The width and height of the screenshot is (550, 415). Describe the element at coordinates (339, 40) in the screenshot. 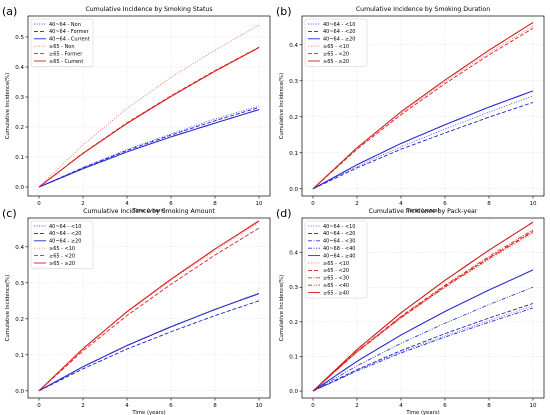

I see `legend-label: 40~64 - ≥20` at that location.